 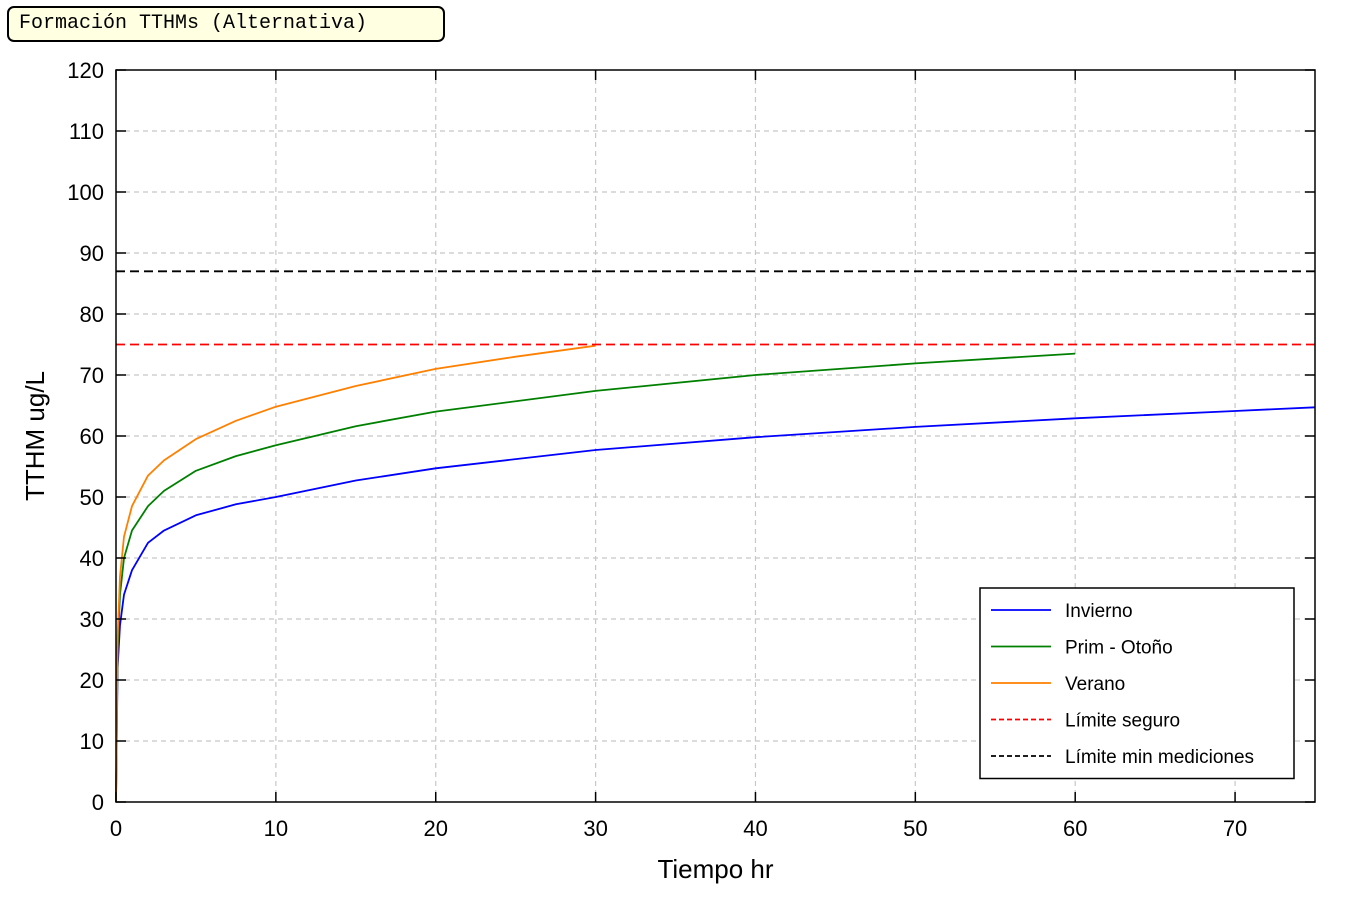 I want to click on x-axis-label: Tiempo hr, so click(x=715, y=869).